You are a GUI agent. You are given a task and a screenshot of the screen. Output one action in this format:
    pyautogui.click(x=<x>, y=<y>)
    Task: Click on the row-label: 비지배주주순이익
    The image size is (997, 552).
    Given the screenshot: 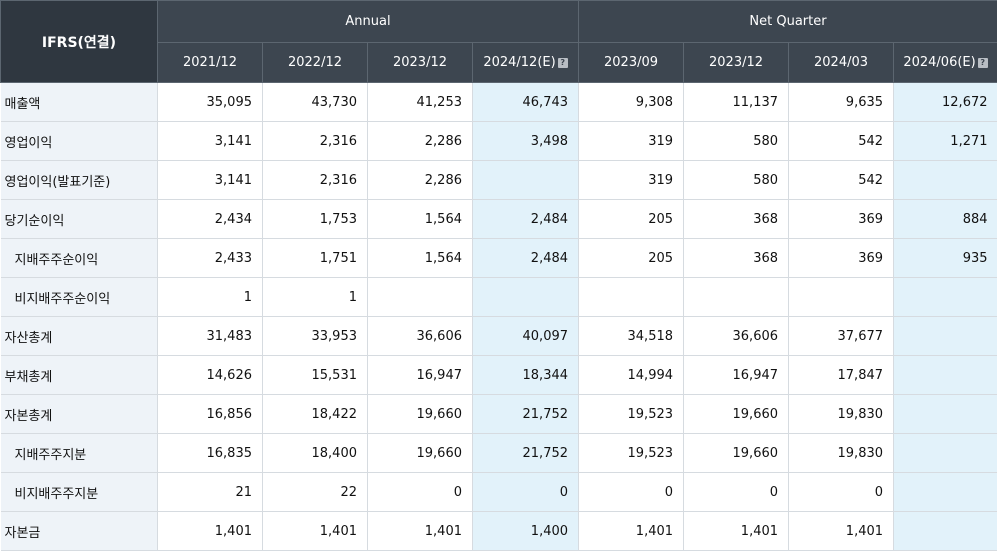 What is the action you would take?
    pyautogui.click(x=79, y=297)
    